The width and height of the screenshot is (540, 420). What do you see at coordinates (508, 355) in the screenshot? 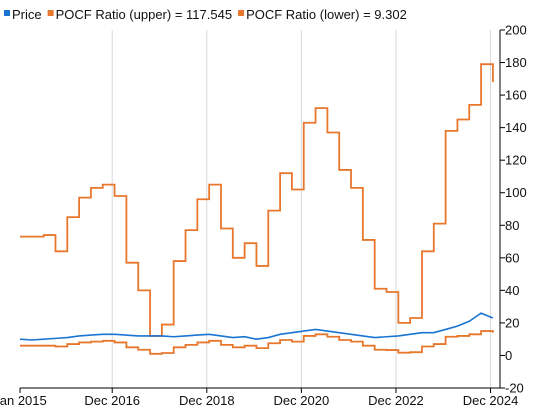
I see `y-tick-label-1: 0` at bounding box center [508, 355].